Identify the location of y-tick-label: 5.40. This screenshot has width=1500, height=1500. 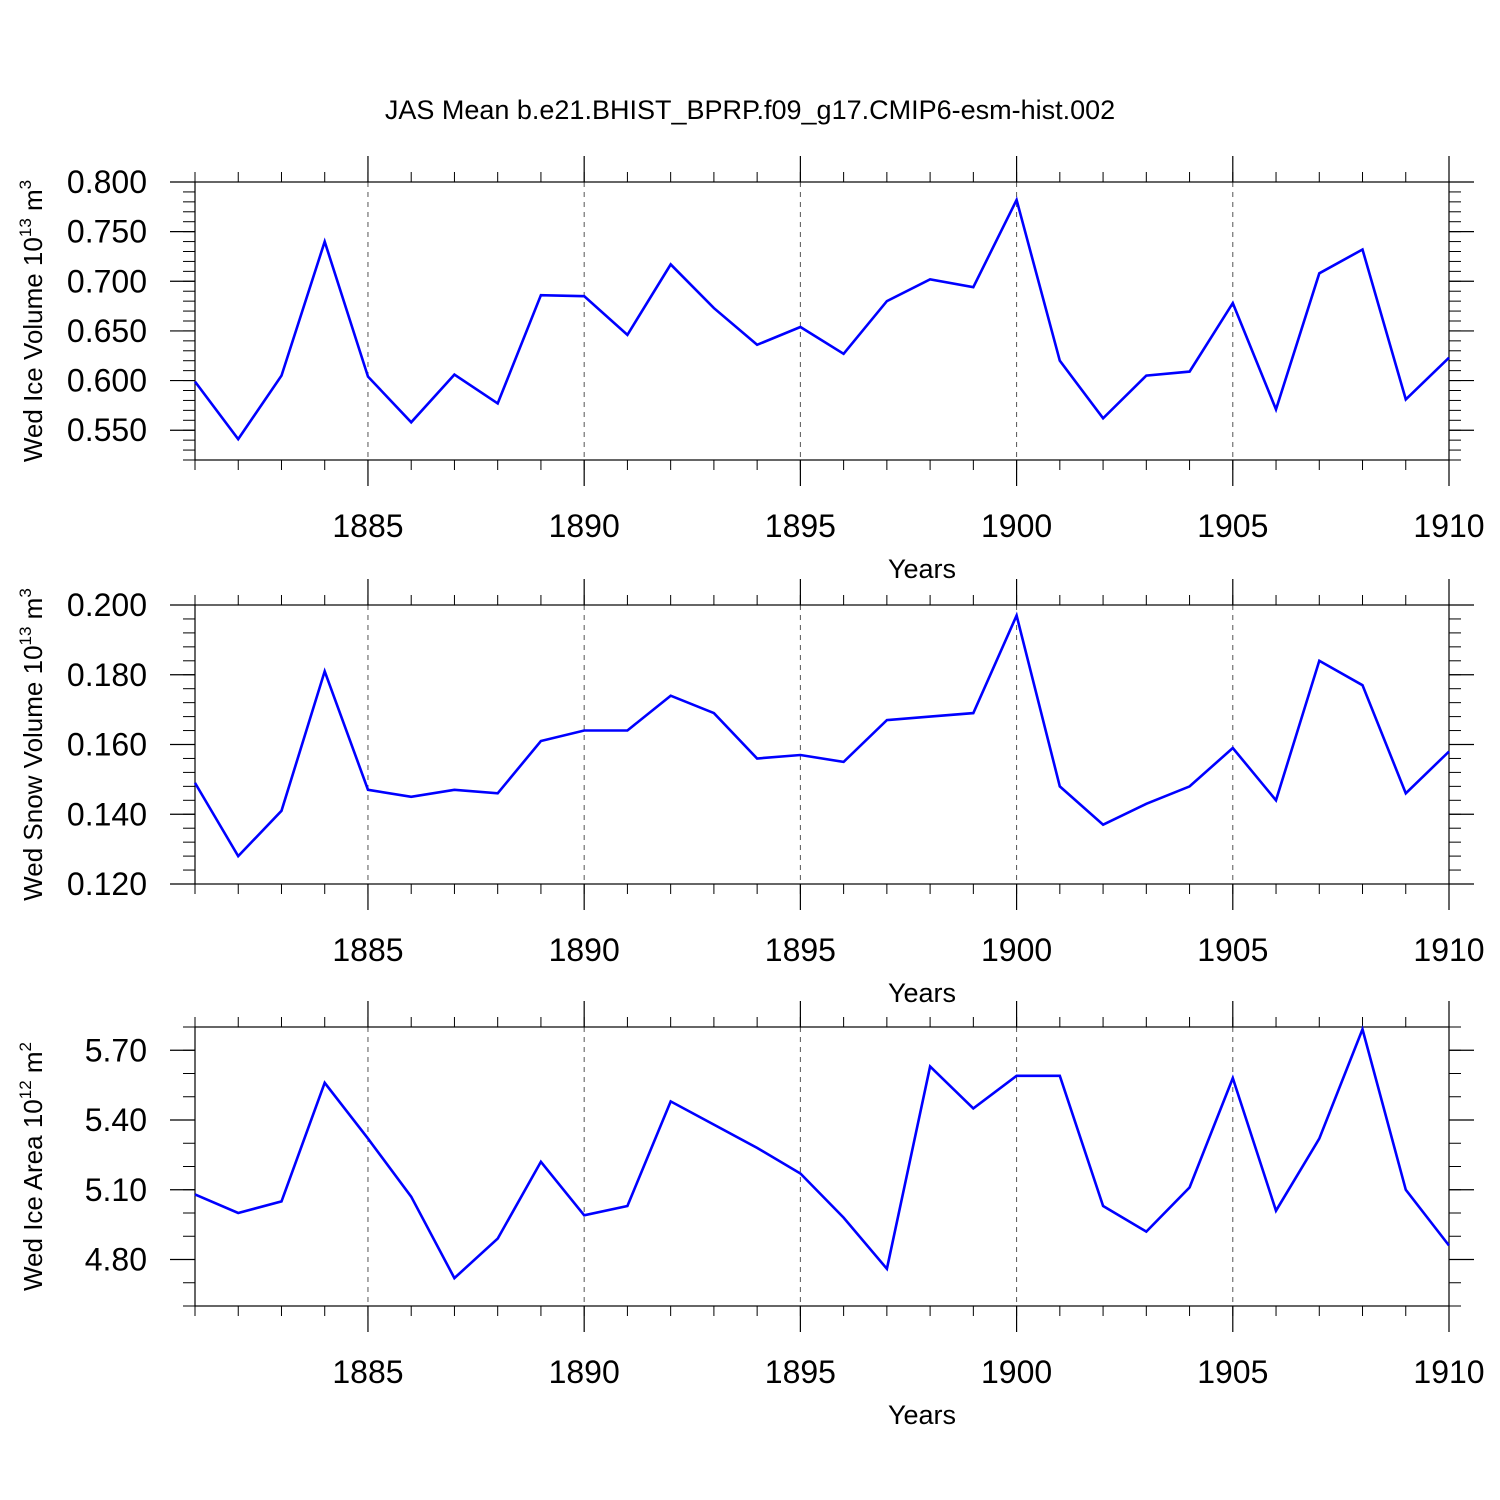
(116, 1120).